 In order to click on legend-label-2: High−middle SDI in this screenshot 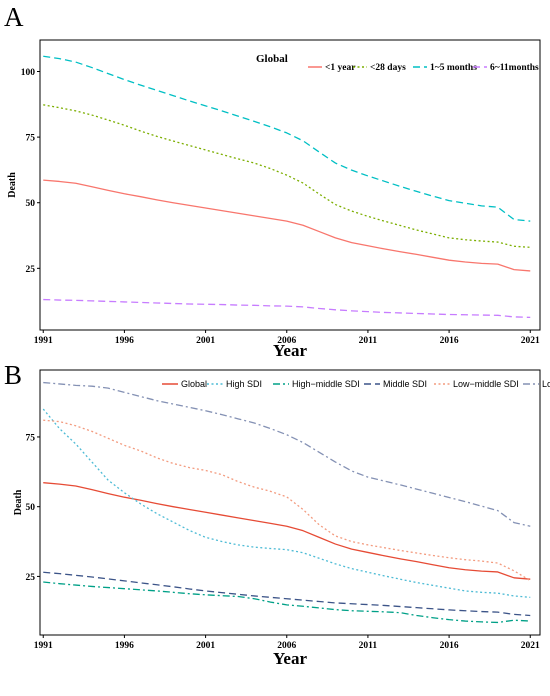, I will do `click(326, 384)`.